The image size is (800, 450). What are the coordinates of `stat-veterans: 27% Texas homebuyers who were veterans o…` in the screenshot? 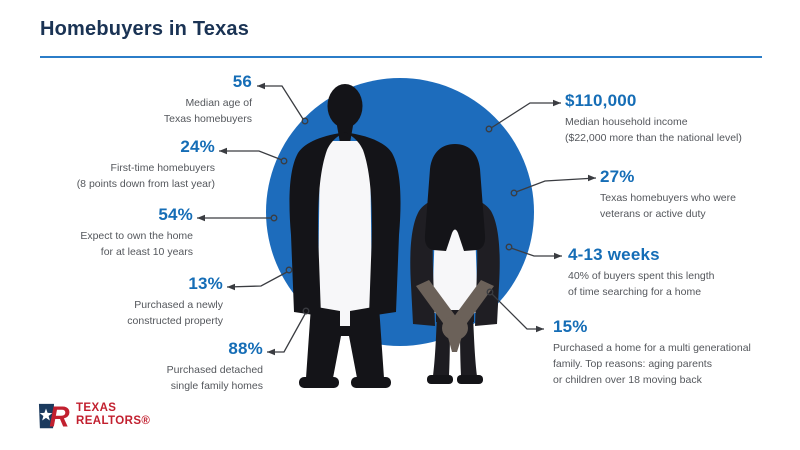 It's located at (668, 194).